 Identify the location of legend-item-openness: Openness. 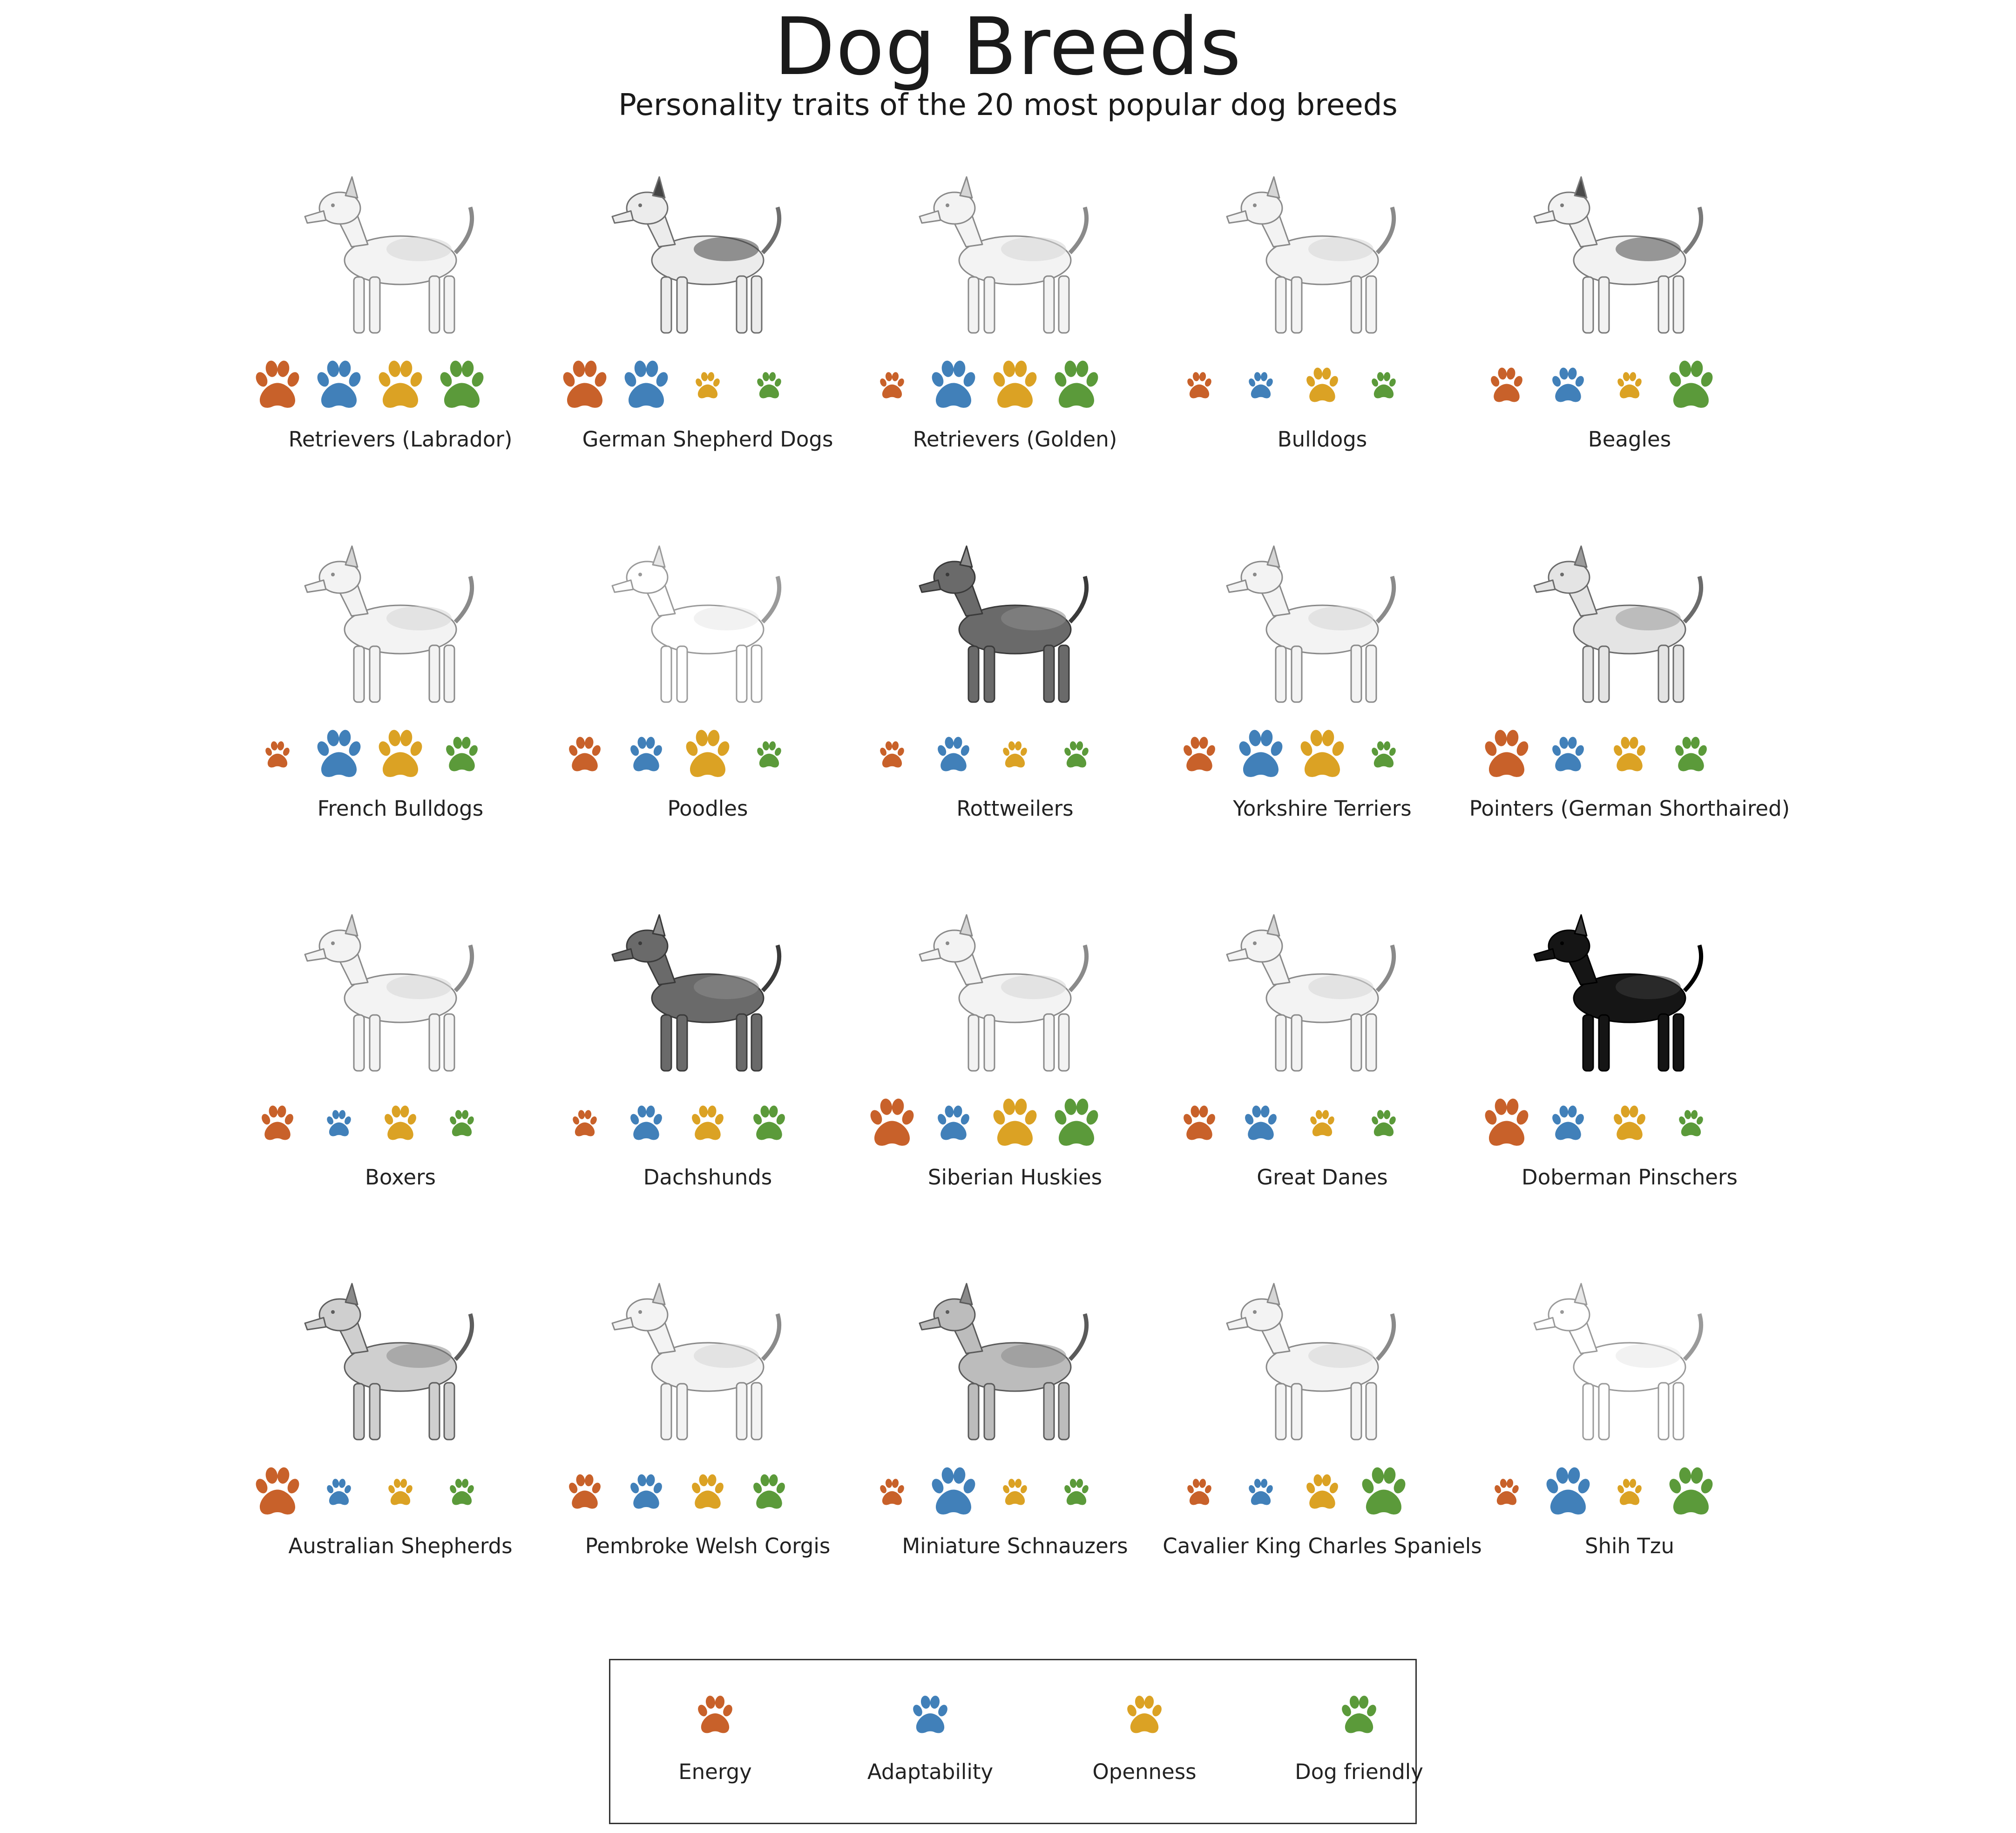
(1144, 1743).